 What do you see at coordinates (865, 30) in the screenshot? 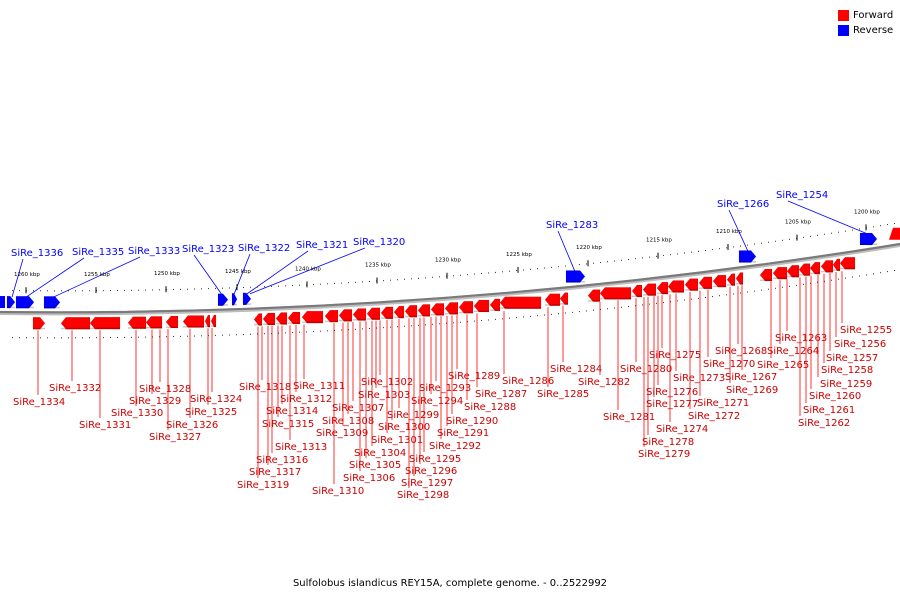
I see `legend-reverse: Reverse` at bounding box center [865, 30].